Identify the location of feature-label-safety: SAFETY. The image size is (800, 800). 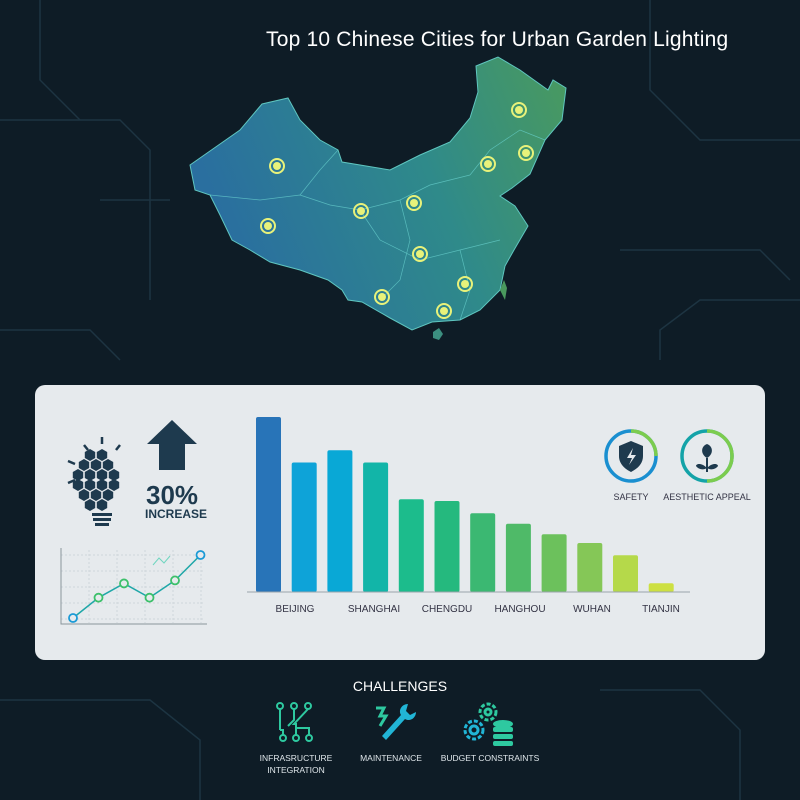
(631, 497).